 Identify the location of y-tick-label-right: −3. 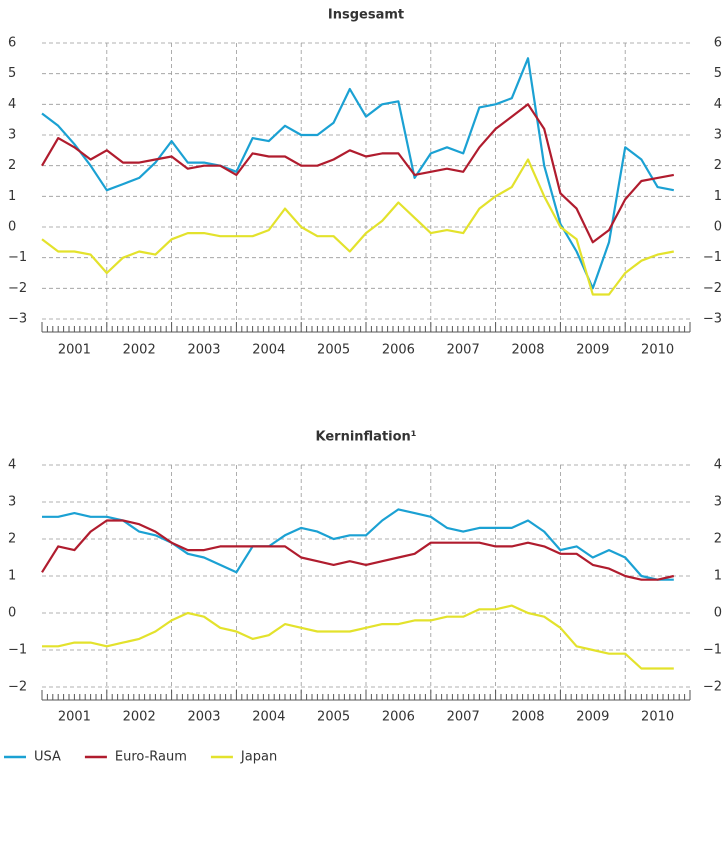
(712, 319).